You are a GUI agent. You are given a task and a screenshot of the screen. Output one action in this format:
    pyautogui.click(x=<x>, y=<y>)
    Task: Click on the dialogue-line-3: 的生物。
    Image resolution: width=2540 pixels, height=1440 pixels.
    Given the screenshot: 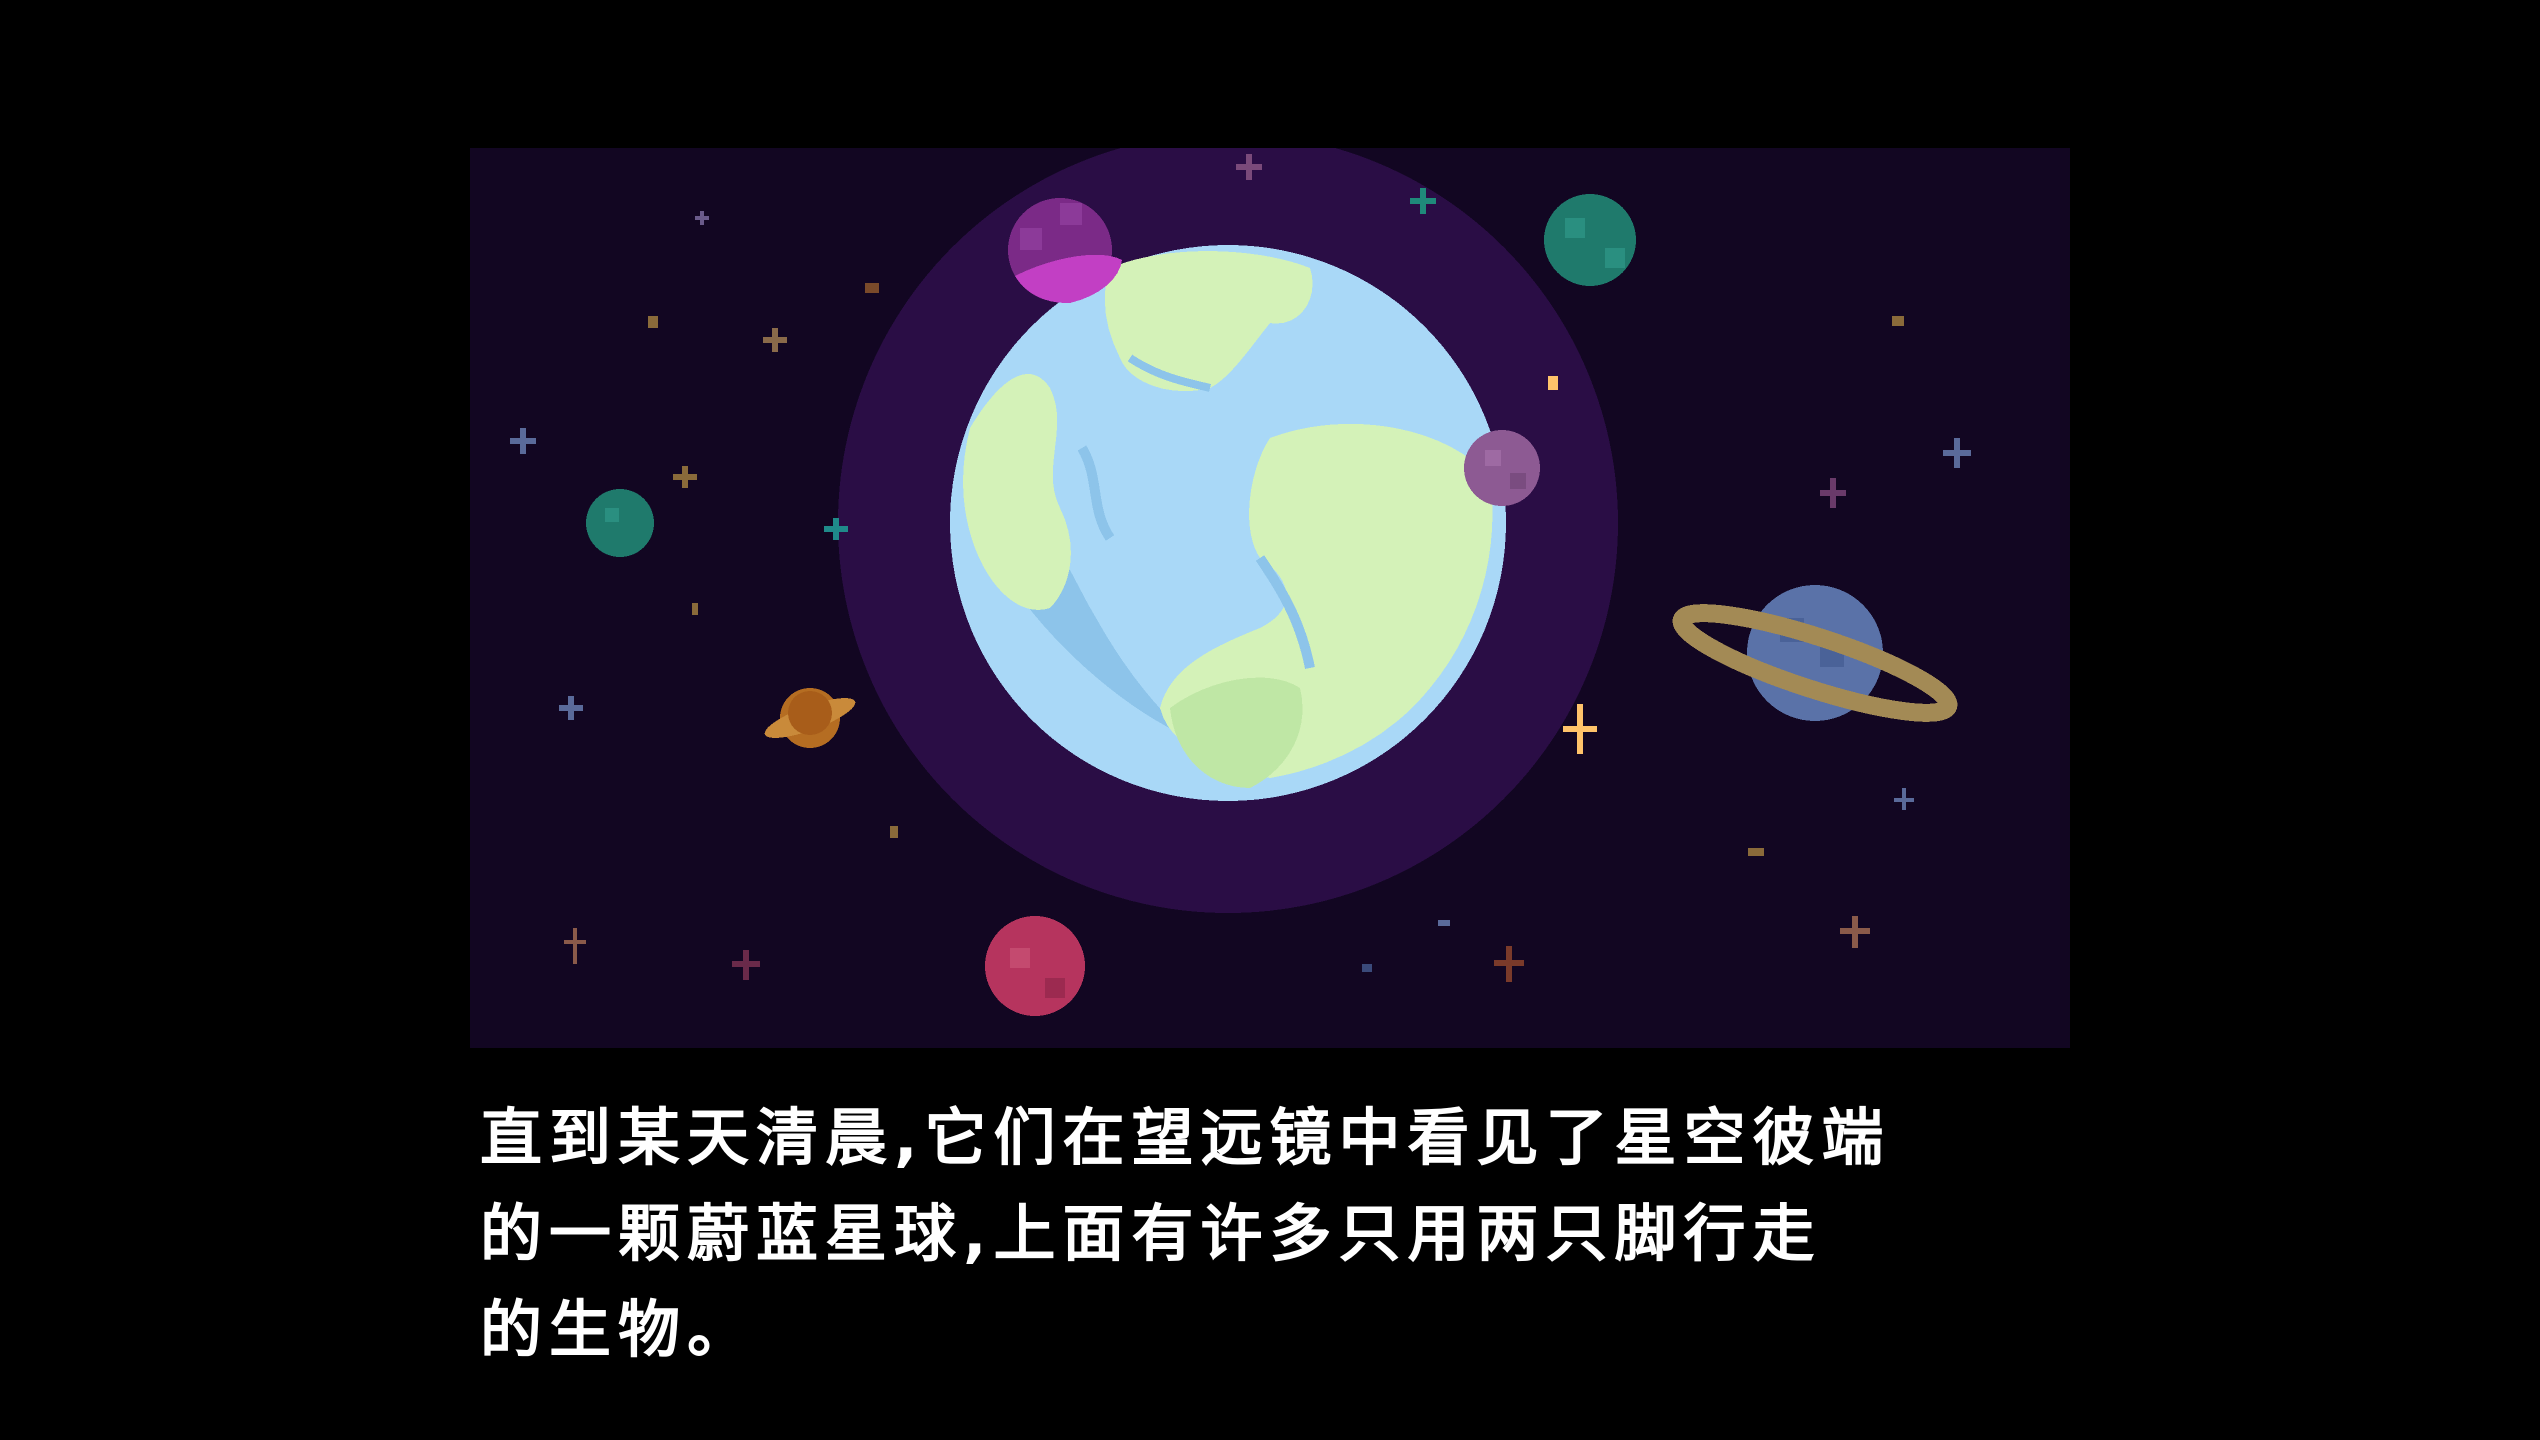 What is the action you would take?
    pyautogui.click(x=618, y=1329)
    